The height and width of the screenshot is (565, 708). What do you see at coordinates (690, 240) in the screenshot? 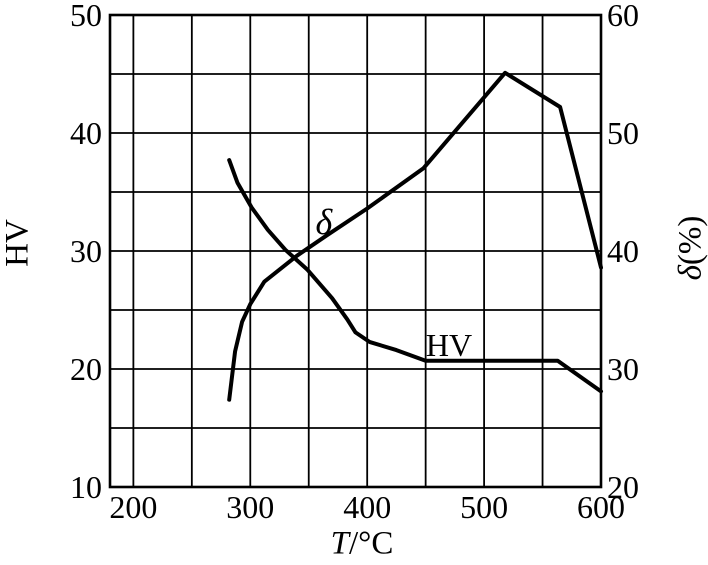
I see `right-axis-title-unit: (%)` at bounding box center [690, 240].